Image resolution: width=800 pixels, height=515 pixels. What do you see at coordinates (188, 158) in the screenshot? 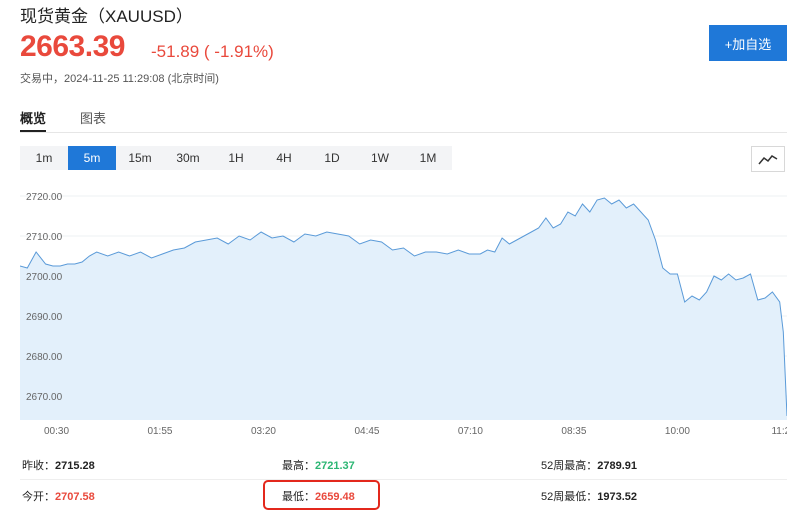
I see `interval-30m: 30m` at bounding box center [188, 158].